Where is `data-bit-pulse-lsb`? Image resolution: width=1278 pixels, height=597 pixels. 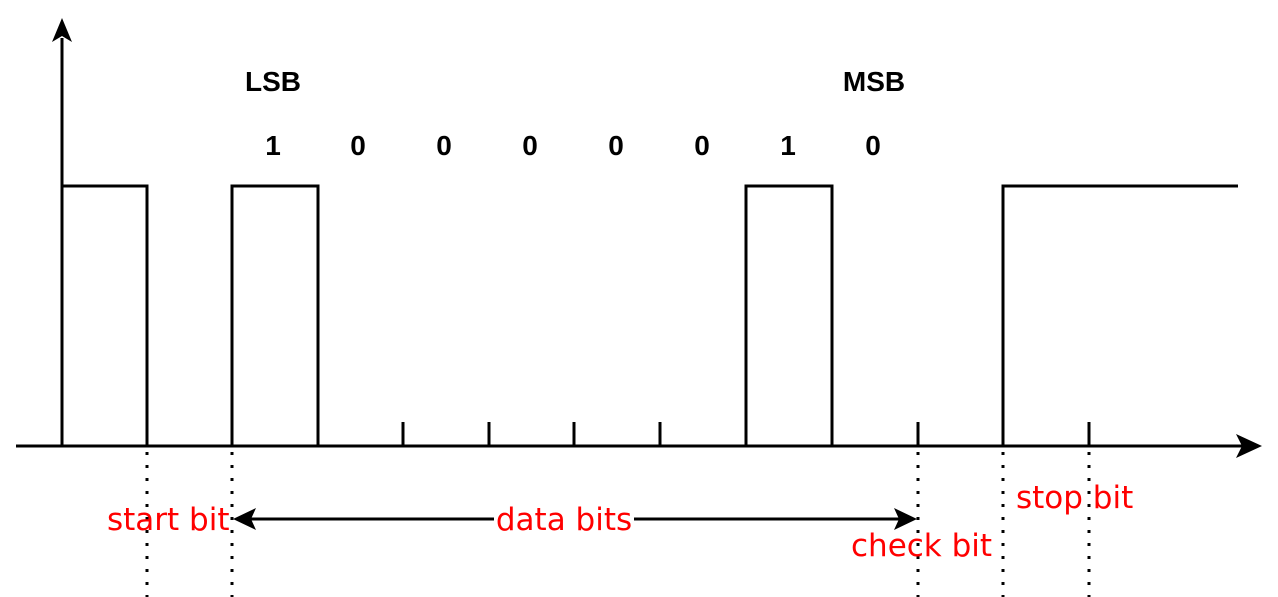
data-bit-pulse-lsb is located at coordinates (275, 315).